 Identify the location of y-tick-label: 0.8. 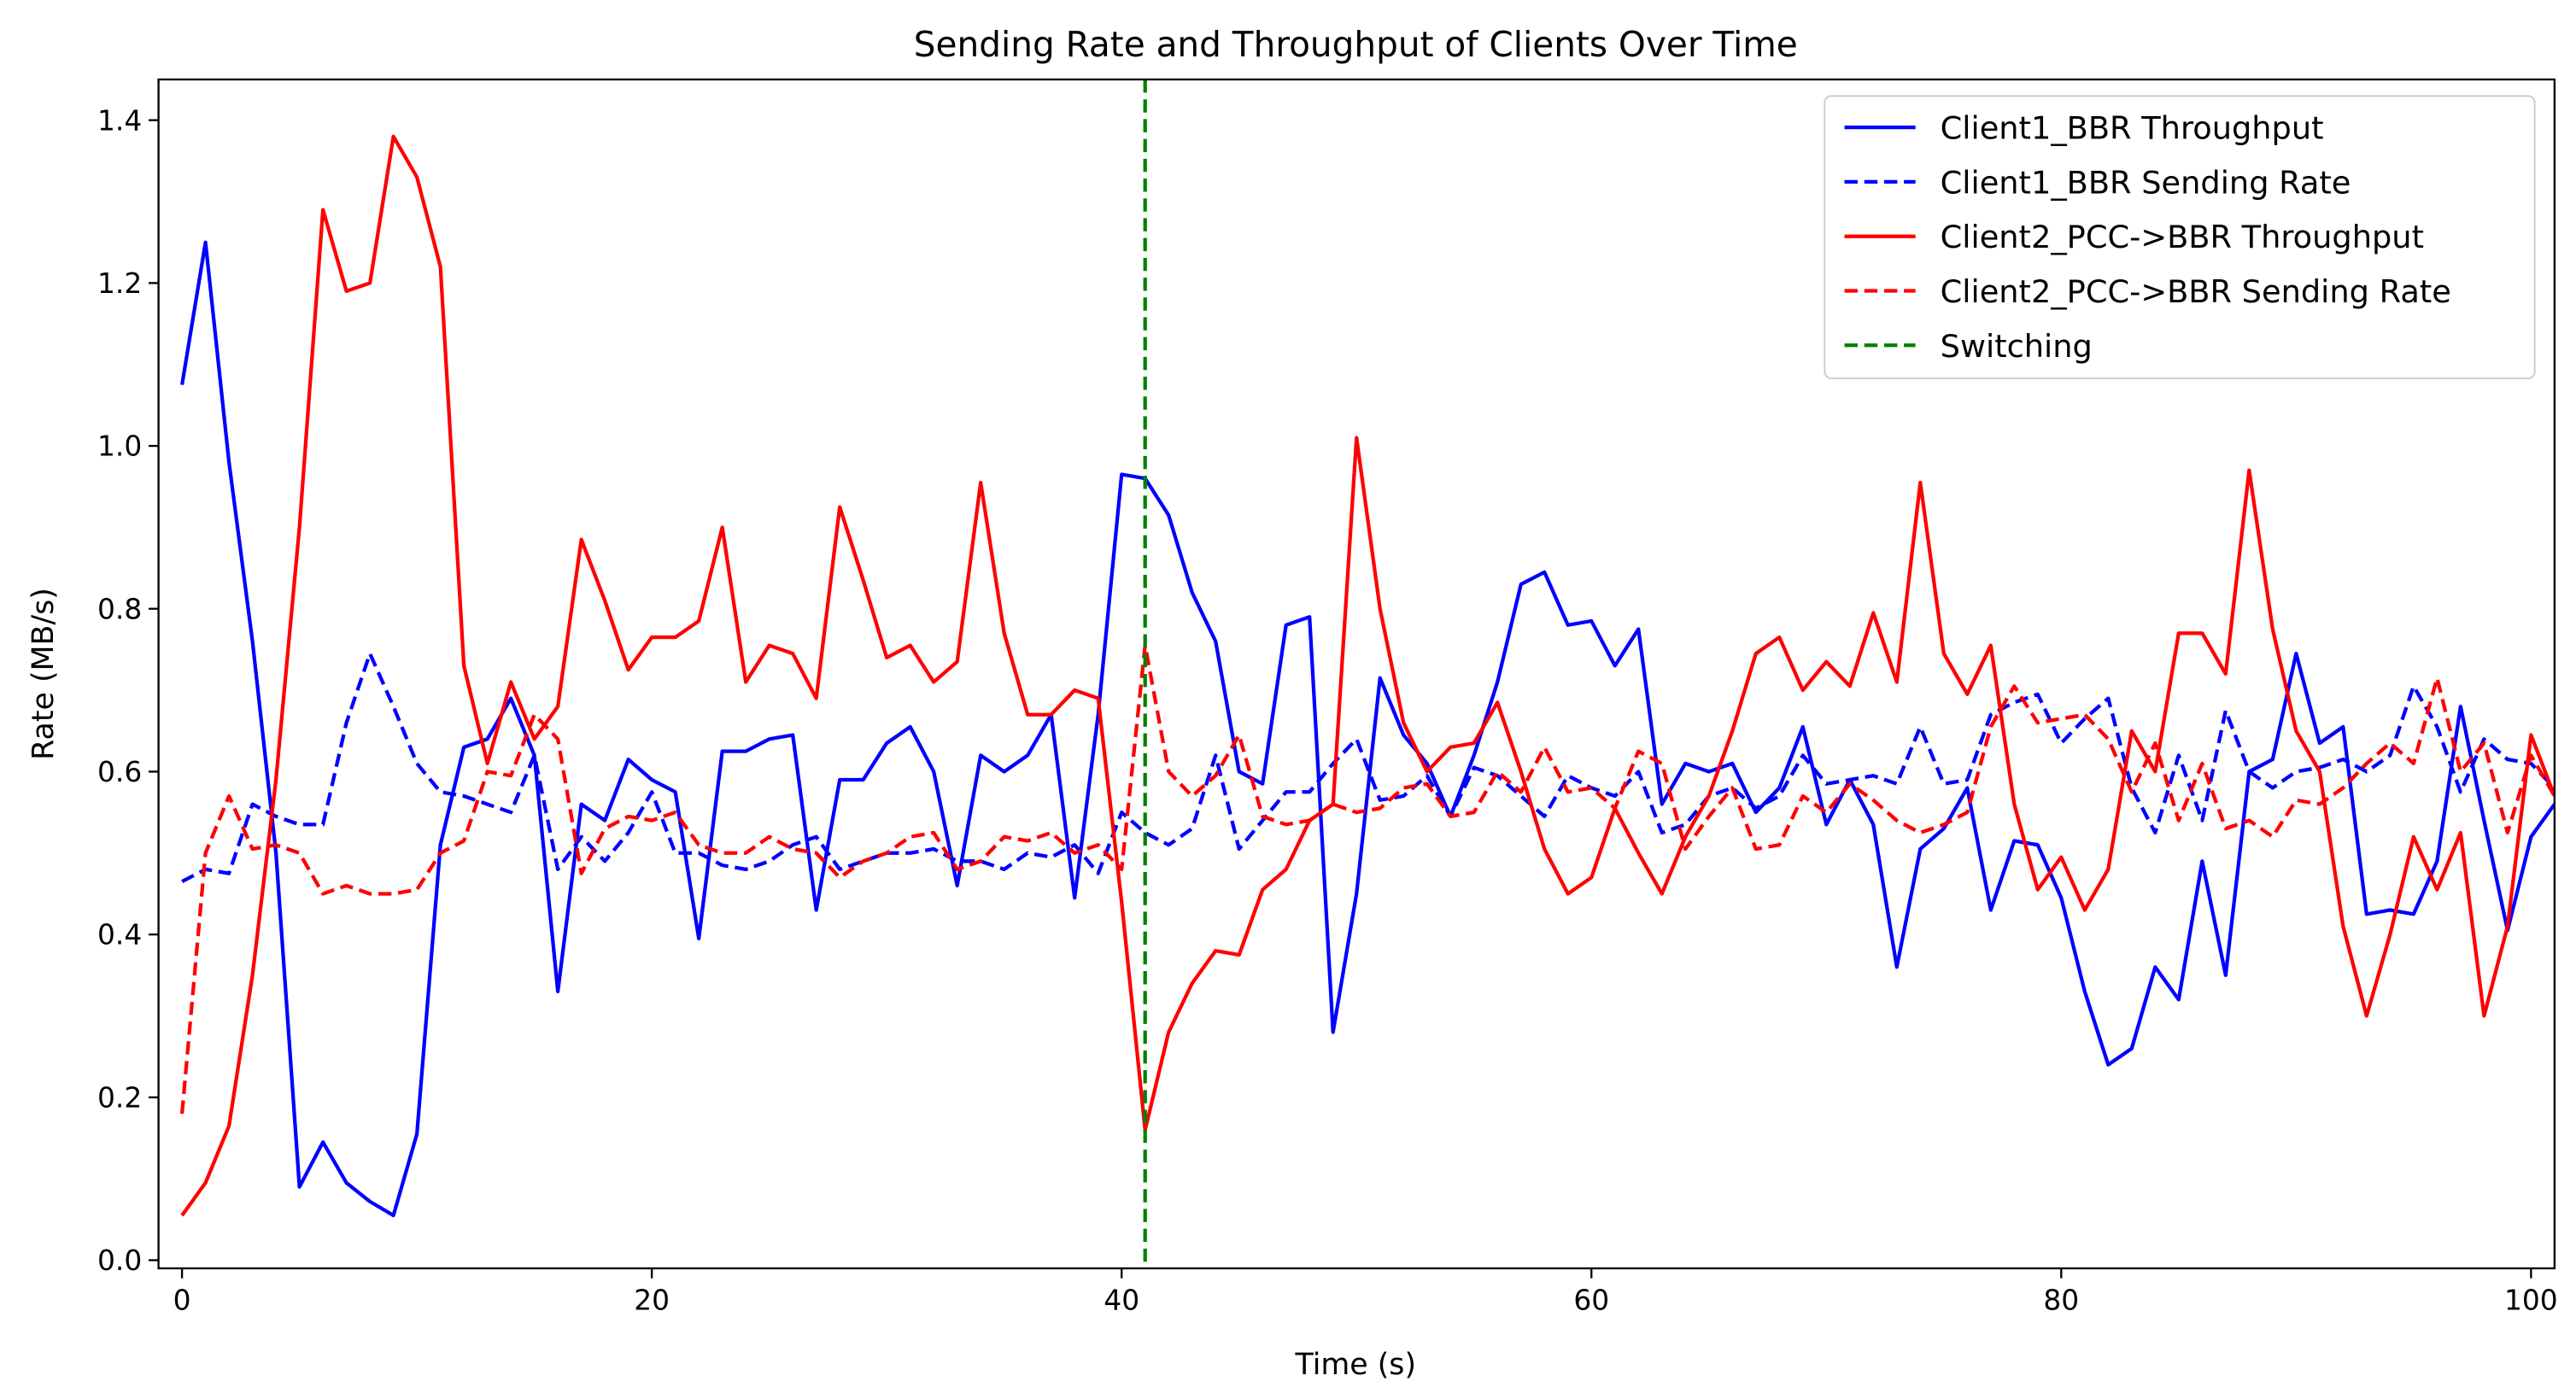
(119, 608).